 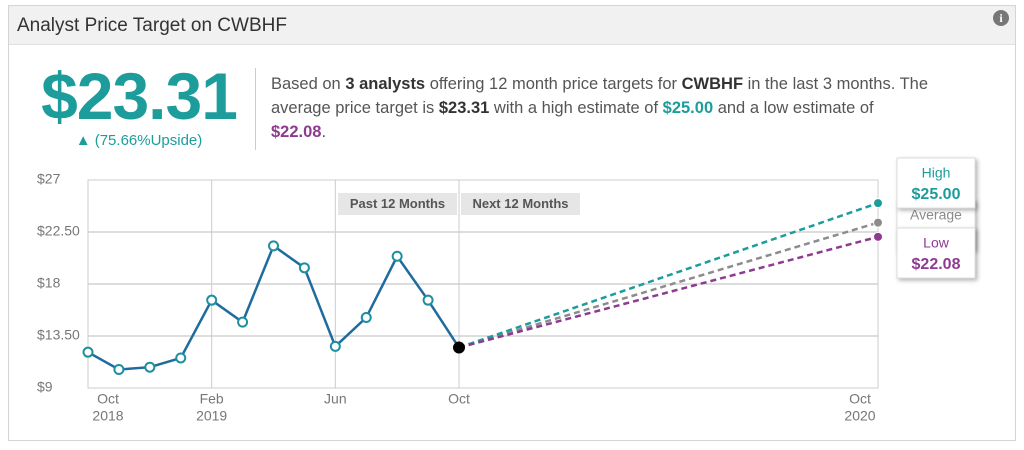 I want to click on text: and a low estimate of, so click(x=793, y=108).